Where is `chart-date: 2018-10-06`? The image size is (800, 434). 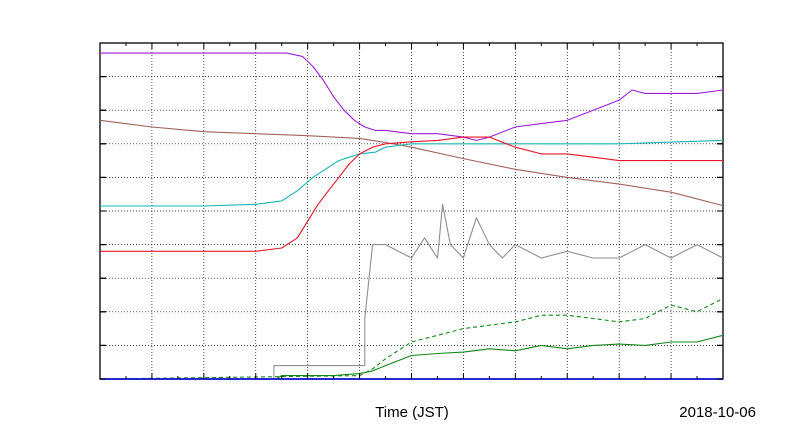
chart-date: 2018-10-06 is located at coordinates (717, 412).